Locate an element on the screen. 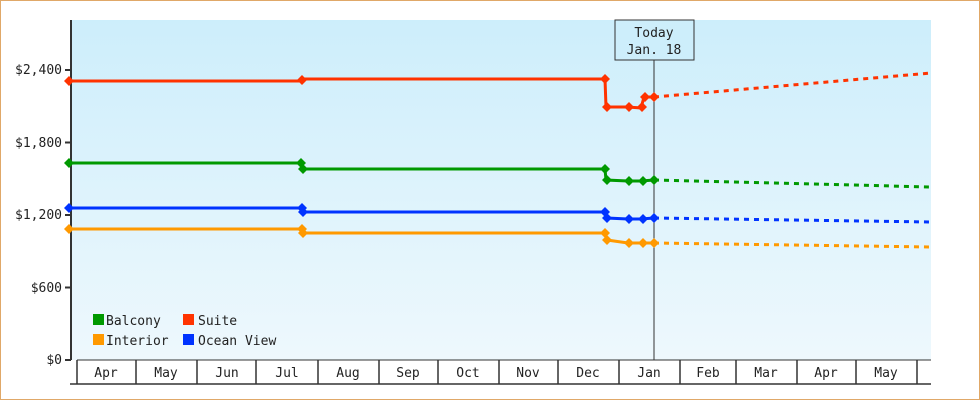 This screenshot has width=980, height=400. legend-item-balcony: Balcony is located at coordinates (127, 321).